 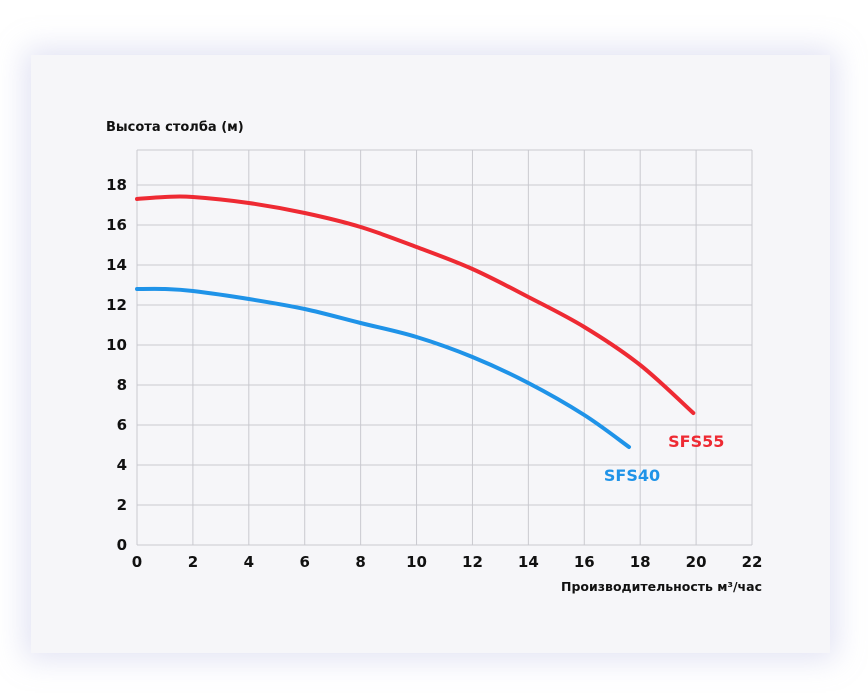 What do you see at coordinates (696, 441) in the screenshot?
I see `series-label-sfs55: SFS55` at bounding box center [696, 441].